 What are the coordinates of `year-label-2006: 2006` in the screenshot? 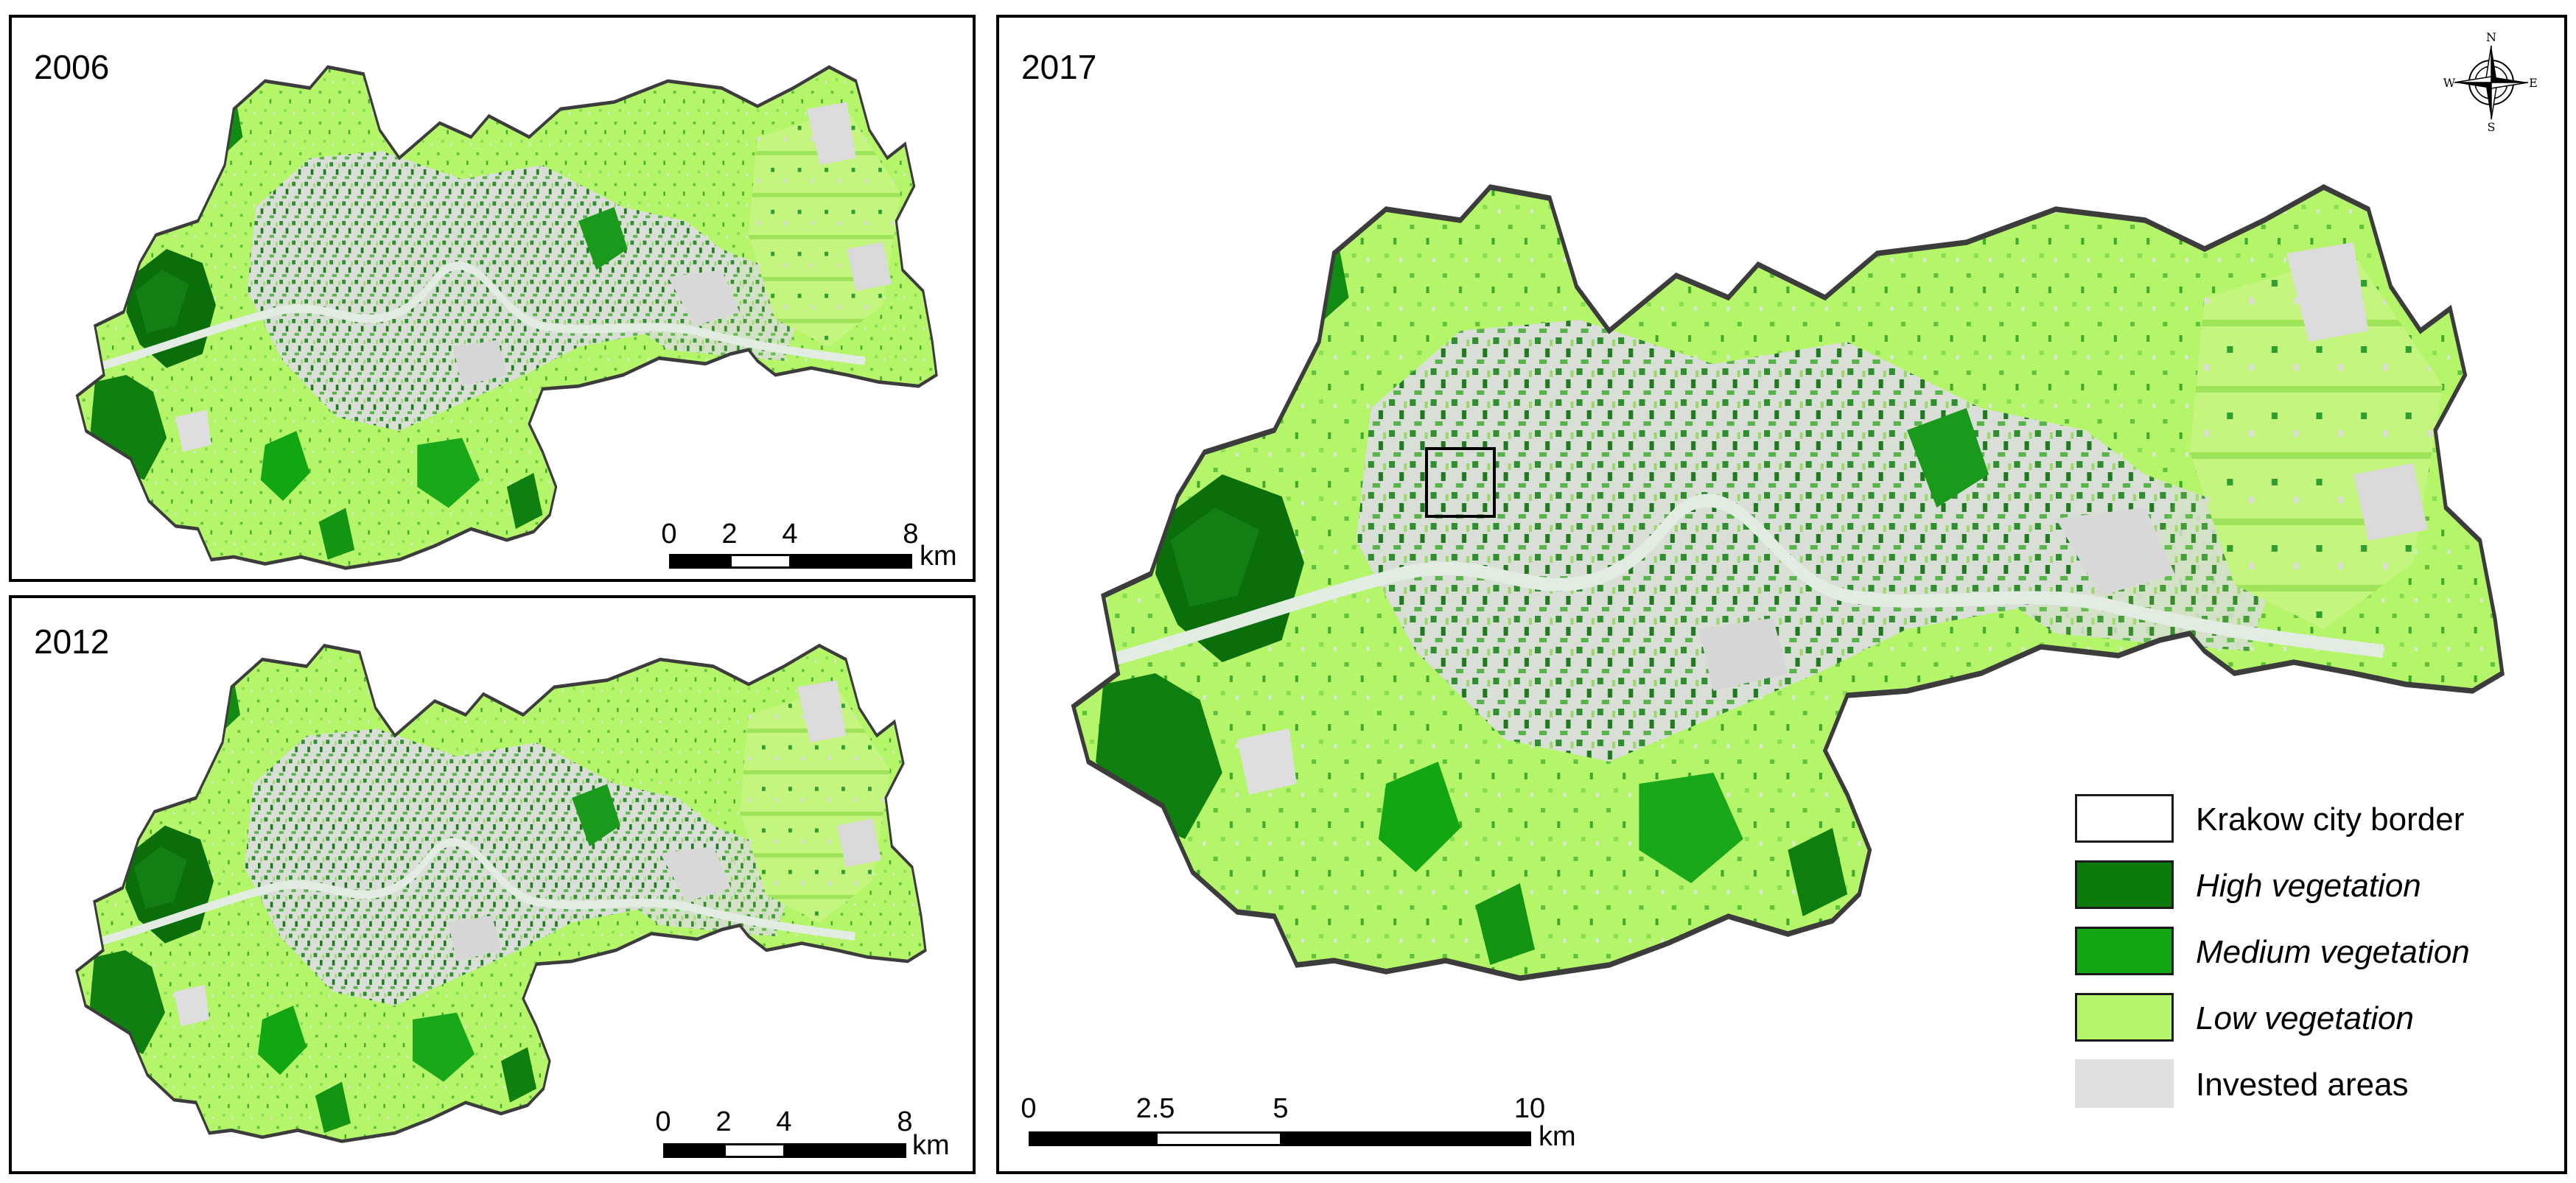 It's located at (72, 67).